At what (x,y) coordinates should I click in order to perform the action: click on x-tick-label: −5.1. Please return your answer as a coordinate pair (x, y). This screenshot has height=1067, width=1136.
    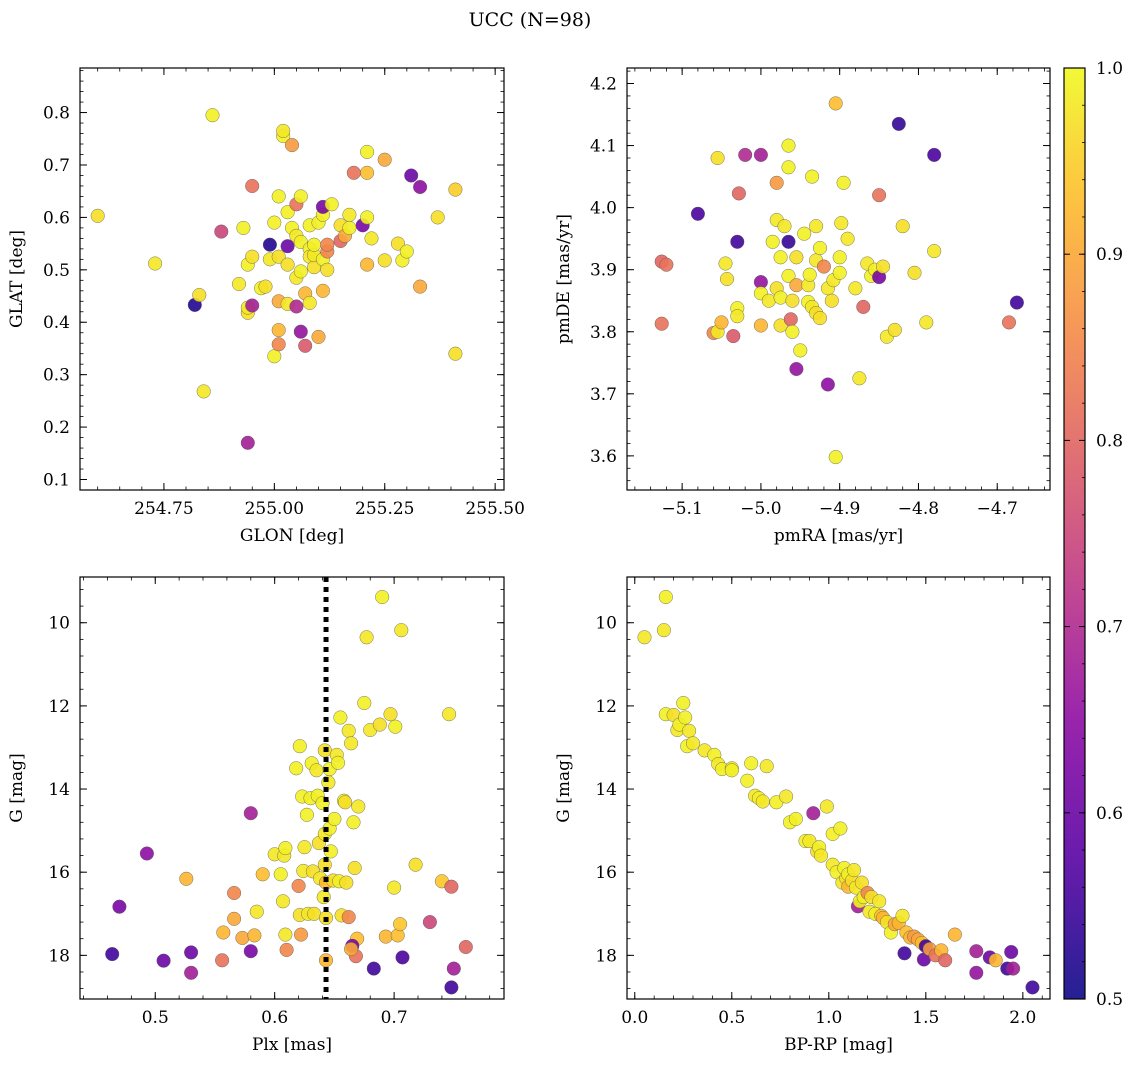
    Looking at the image, I should click on (681, 509).